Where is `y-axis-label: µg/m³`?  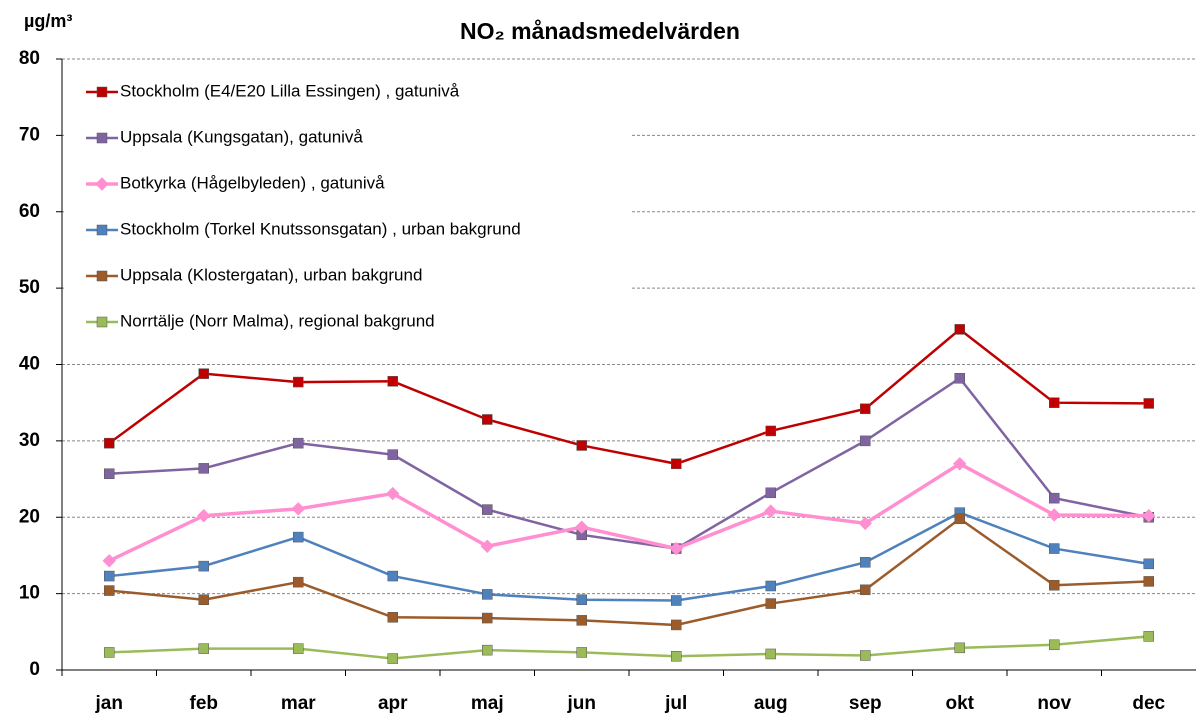
y-axis-label: µg/m³ is located at coordinates (48, 21).